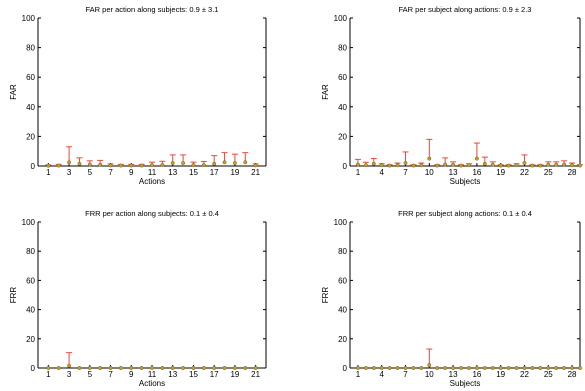 This screenshot has width=585, height=391. I want to click on x-tick-label: 25, so click(548, 374).